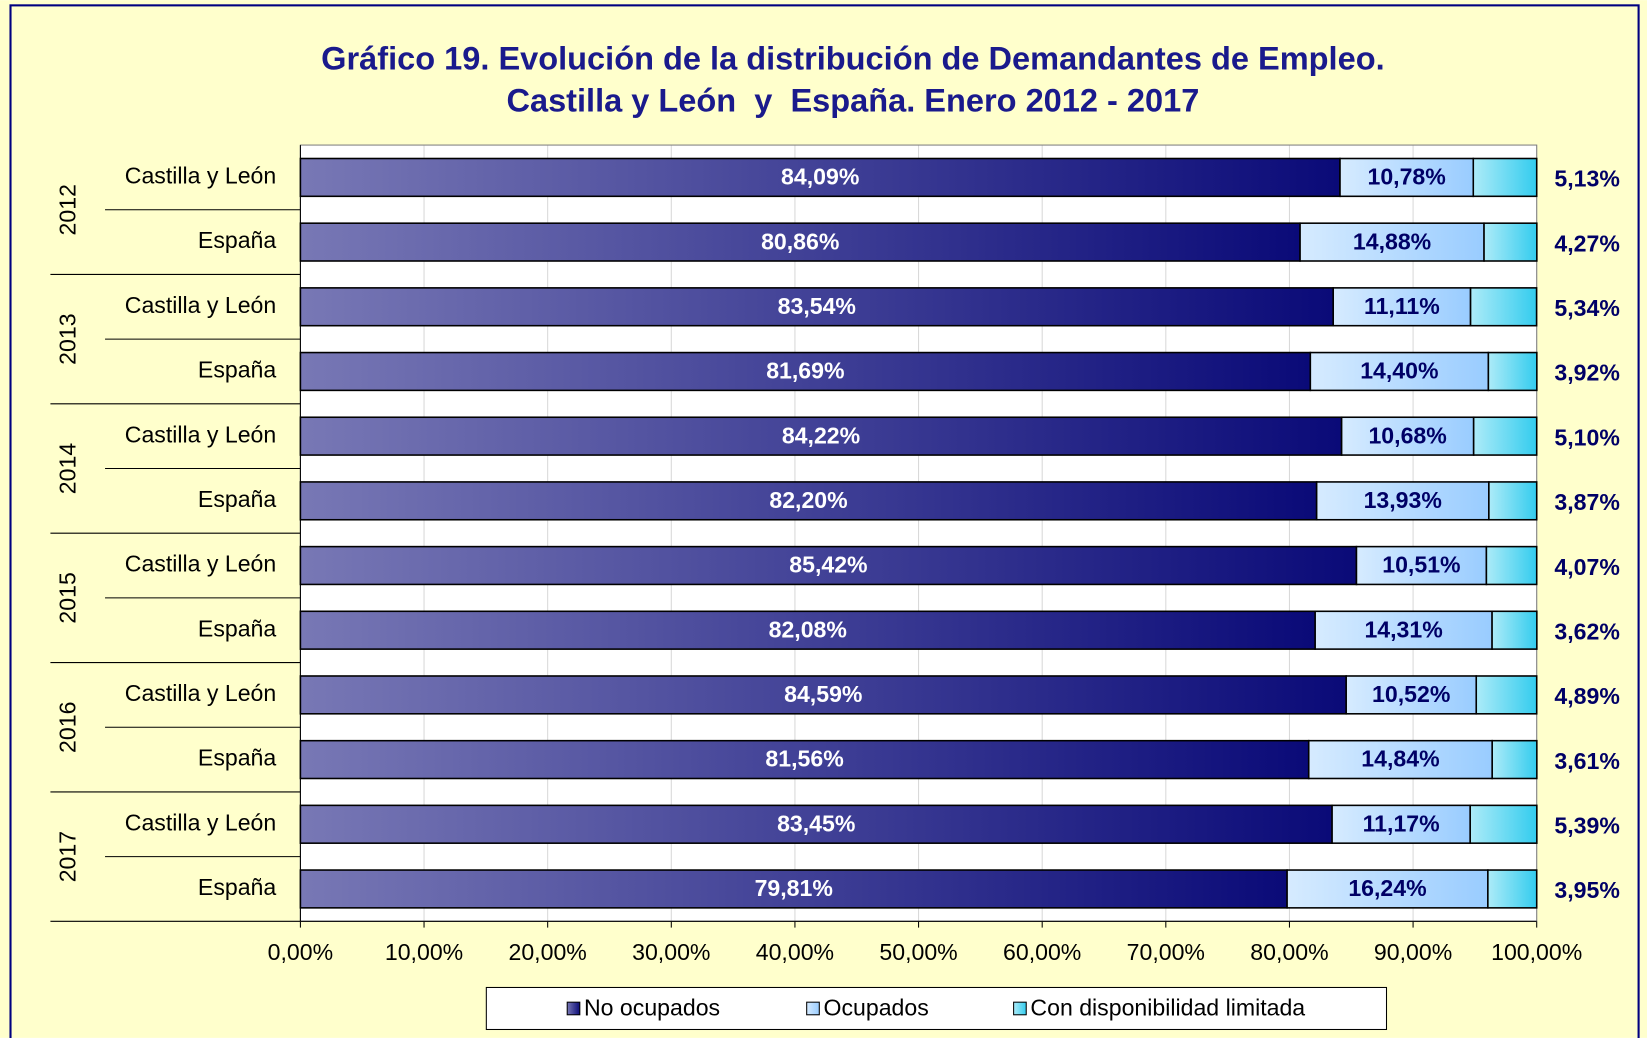  I want to click on x-tick-label: 100,00%, so click(1536, 952).